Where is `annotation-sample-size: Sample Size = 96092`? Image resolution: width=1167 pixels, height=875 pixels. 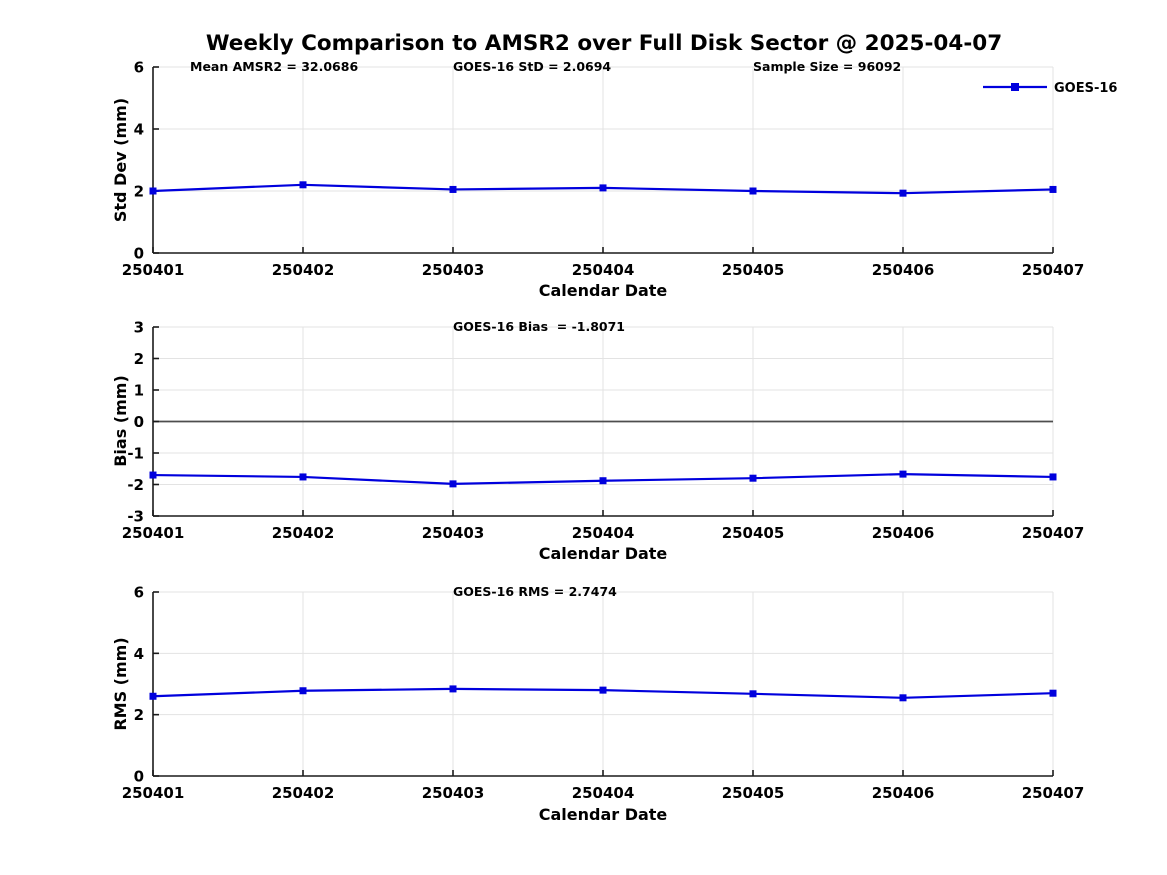 annotation-sample-size: Sample Size = 96092 is located at coordinates (827, 66).